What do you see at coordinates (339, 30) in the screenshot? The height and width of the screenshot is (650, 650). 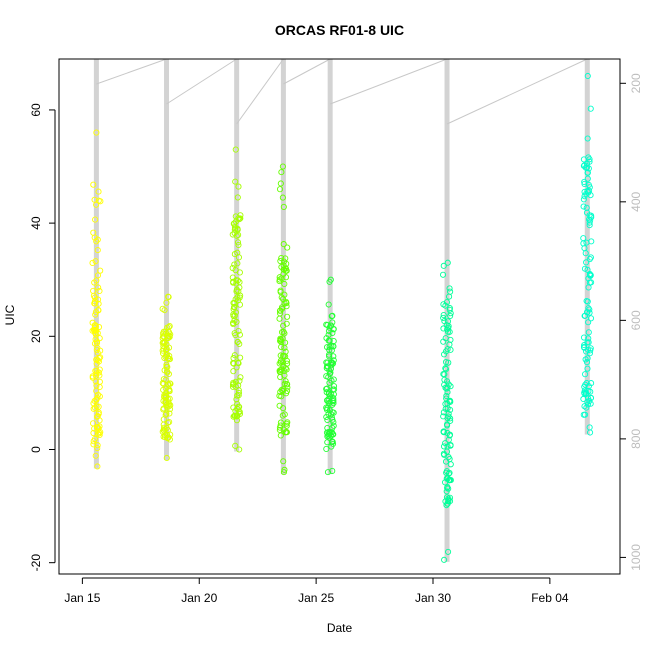 I see `chart-title: ORCAS RF01-8 UIC` at bounding box center [339, 30].